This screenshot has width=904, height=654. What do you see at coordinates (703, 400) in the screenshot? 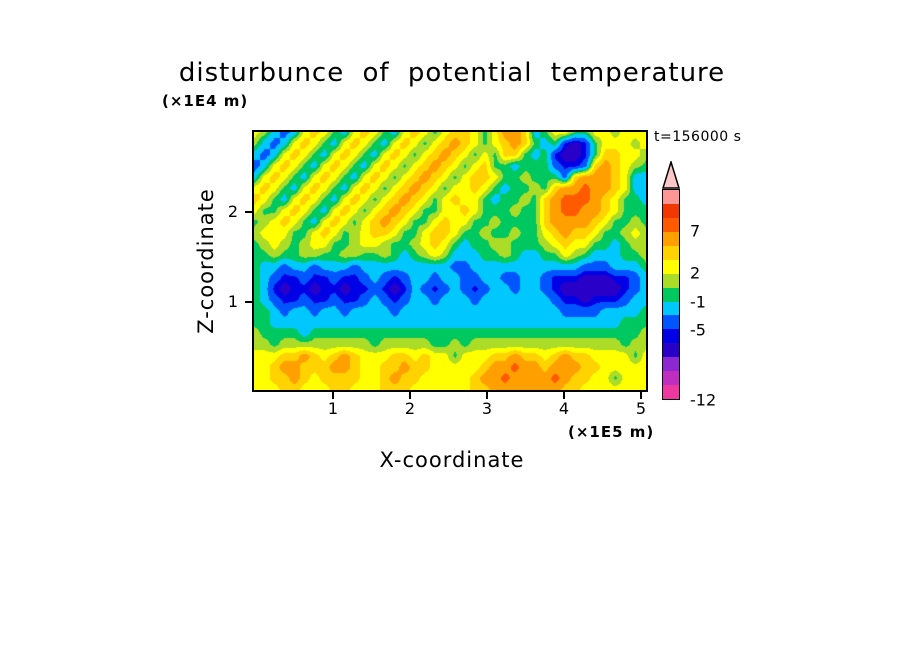
I see `colorbar-label: -12` at bounding box center [703, 400].